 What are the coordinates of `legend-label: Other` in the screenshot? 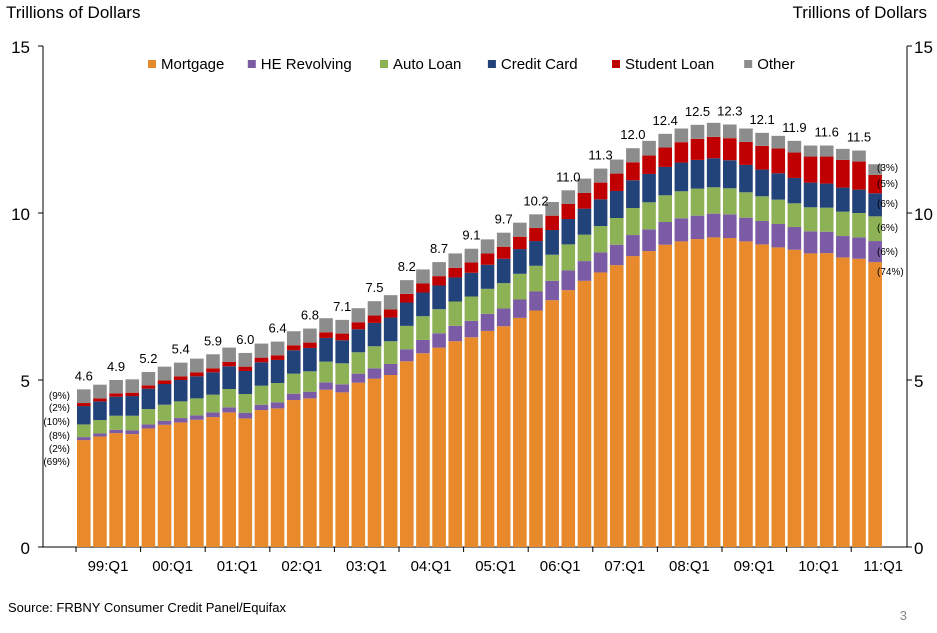 It's located at (776, 64).